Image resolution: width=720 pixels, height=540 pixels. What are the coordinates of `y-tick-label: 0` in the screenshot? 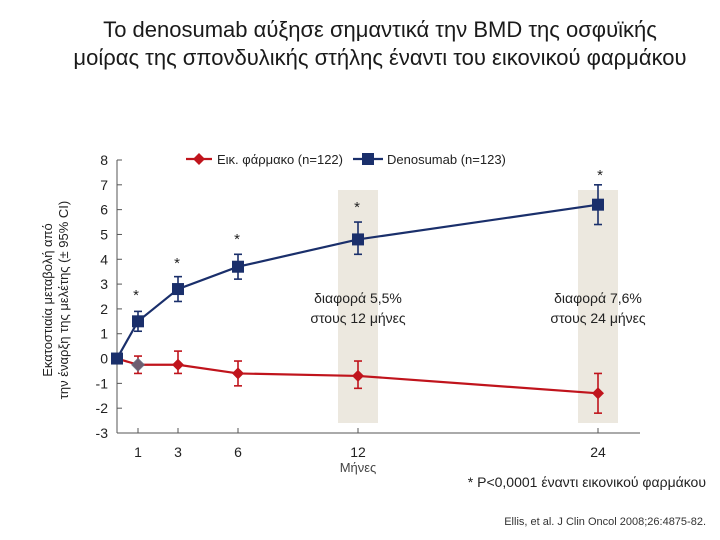 It's located at (104, 359).